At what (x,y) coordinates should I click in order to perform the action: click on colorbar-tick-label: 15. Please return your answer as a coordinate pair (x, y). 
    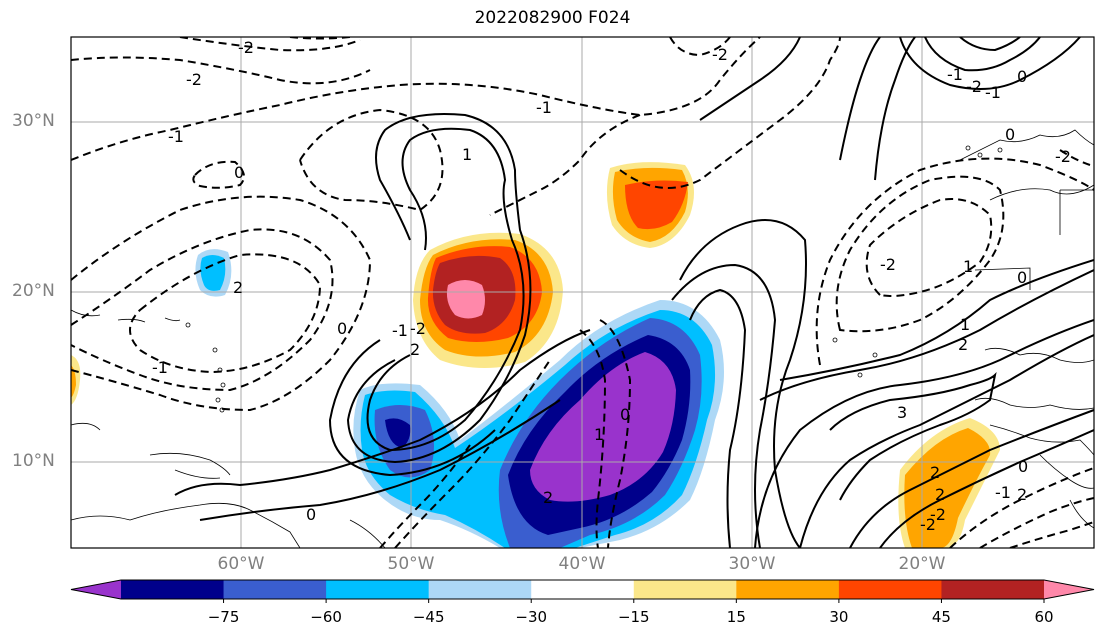
    Looking at the image, I should click on (736, 617).